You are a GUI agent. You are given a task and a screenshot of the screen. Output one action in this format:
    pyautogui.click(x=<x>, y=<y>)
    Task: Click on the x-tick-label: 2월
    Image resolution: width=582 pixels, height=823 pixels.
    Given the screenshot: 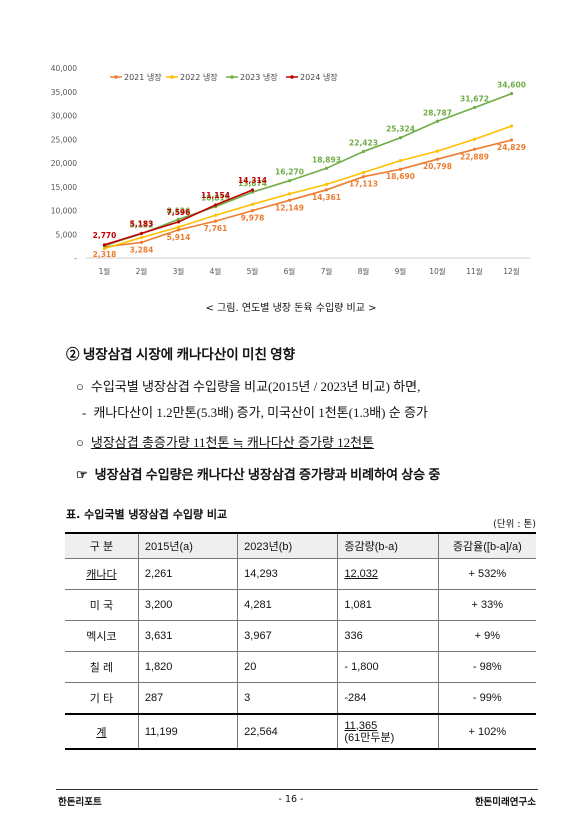 What is the action you would take?
    pyautogui.click(x=142, y=271)
    